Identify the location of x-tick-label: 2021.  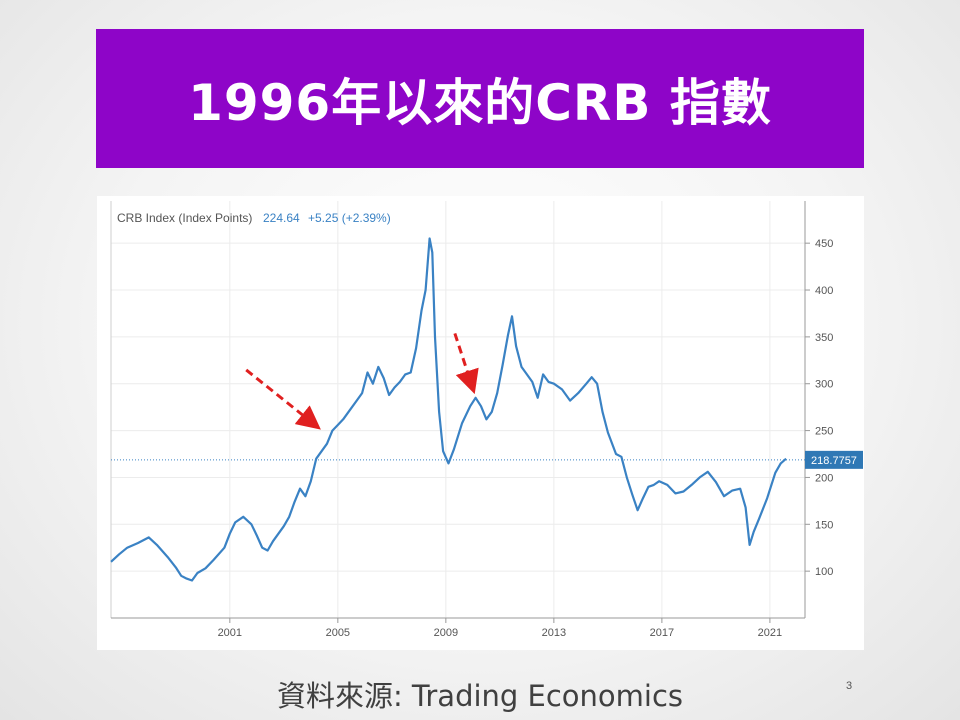
(770, 633).